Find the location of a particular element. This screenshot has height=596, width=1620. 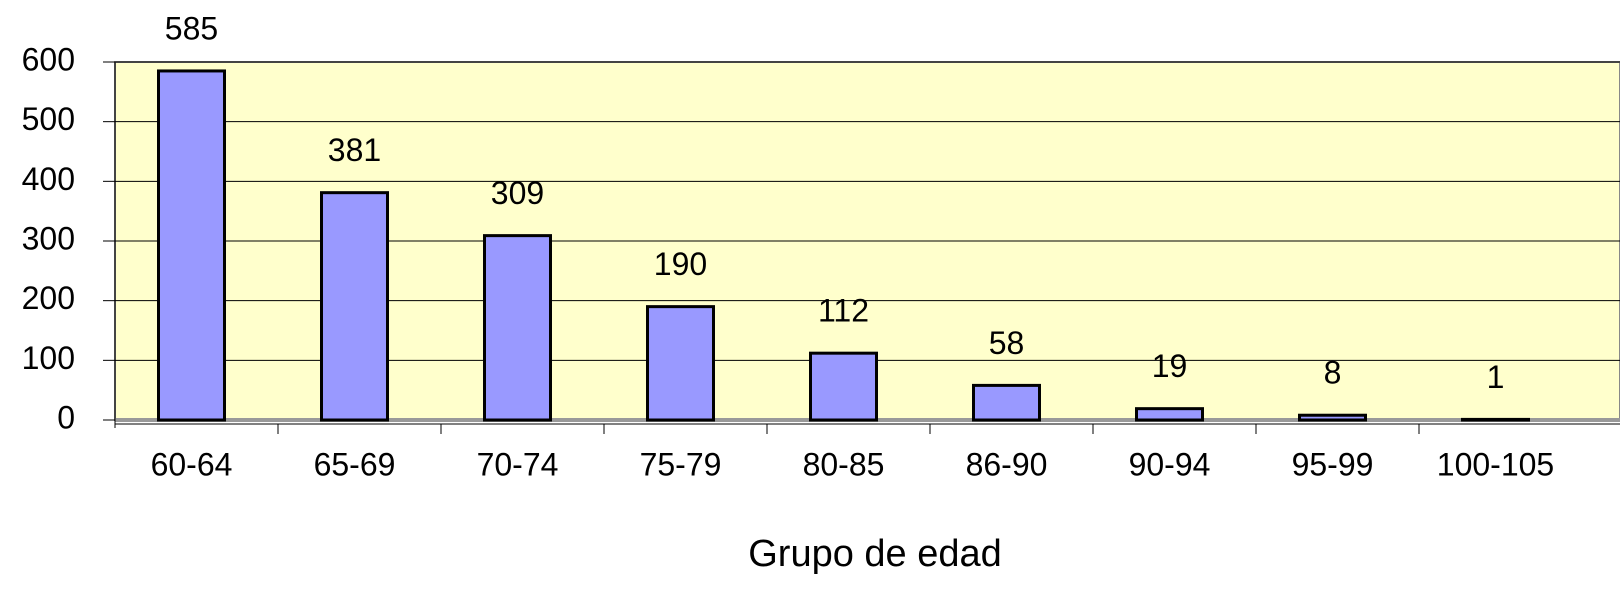

x-tick-label: 75-79 is located at coordinates (681, 464).